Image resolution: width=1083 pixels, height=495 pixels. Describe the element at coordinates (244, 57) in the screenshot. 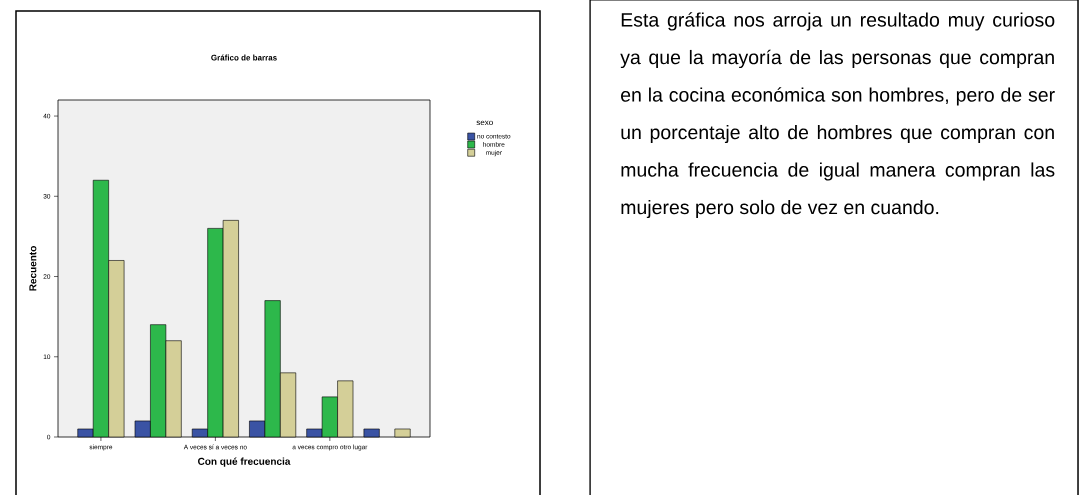

I see `chart-title: Gráfico de barras` at that location.